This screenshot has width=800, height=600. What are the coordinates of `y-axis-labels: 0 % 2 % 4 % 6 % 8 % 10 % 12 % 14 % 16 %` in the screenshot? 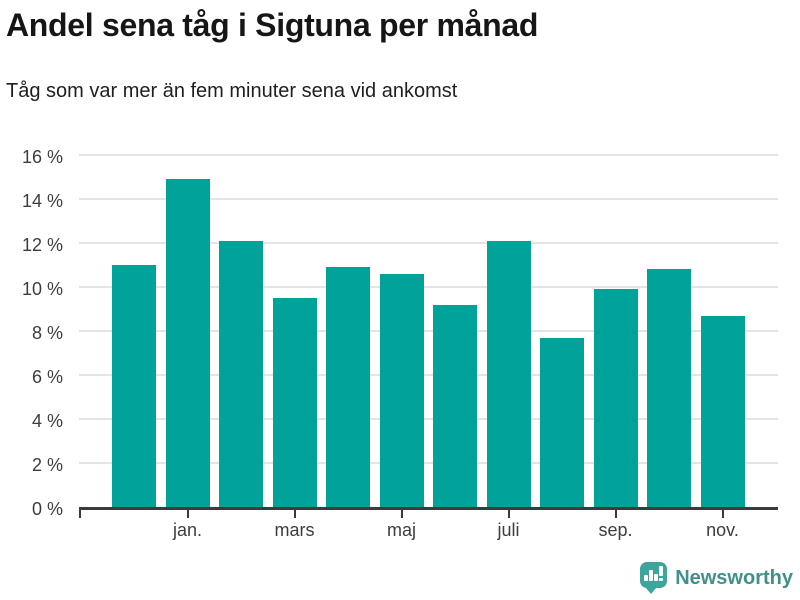 It's located at (31, 280).